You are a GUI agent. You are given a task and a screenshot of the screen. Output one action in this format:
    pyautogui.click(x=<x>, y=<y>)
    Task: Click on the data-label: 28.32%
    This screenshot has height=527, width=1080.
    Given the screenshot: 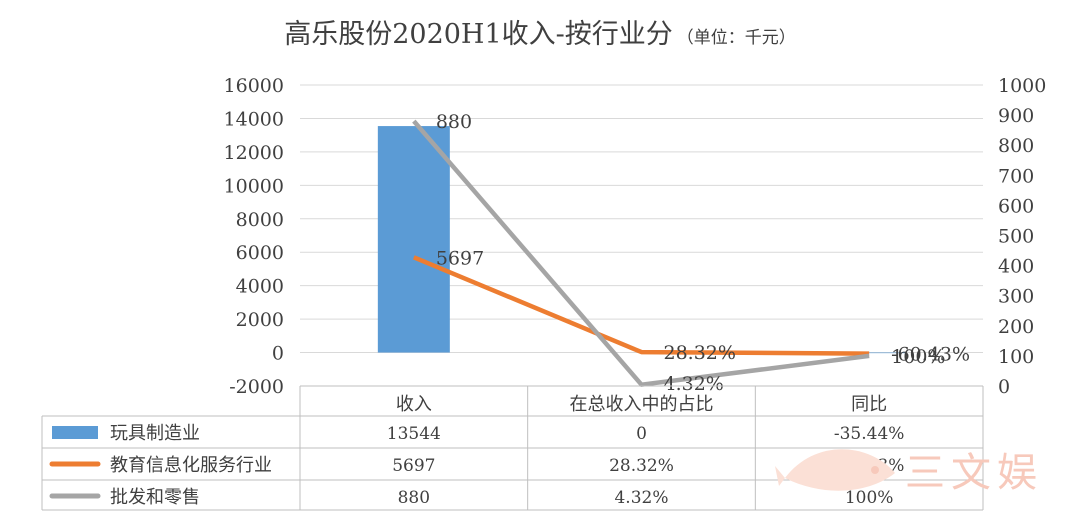 What is the action you would take?
    pyautogui.click(x=700, y=353)
    